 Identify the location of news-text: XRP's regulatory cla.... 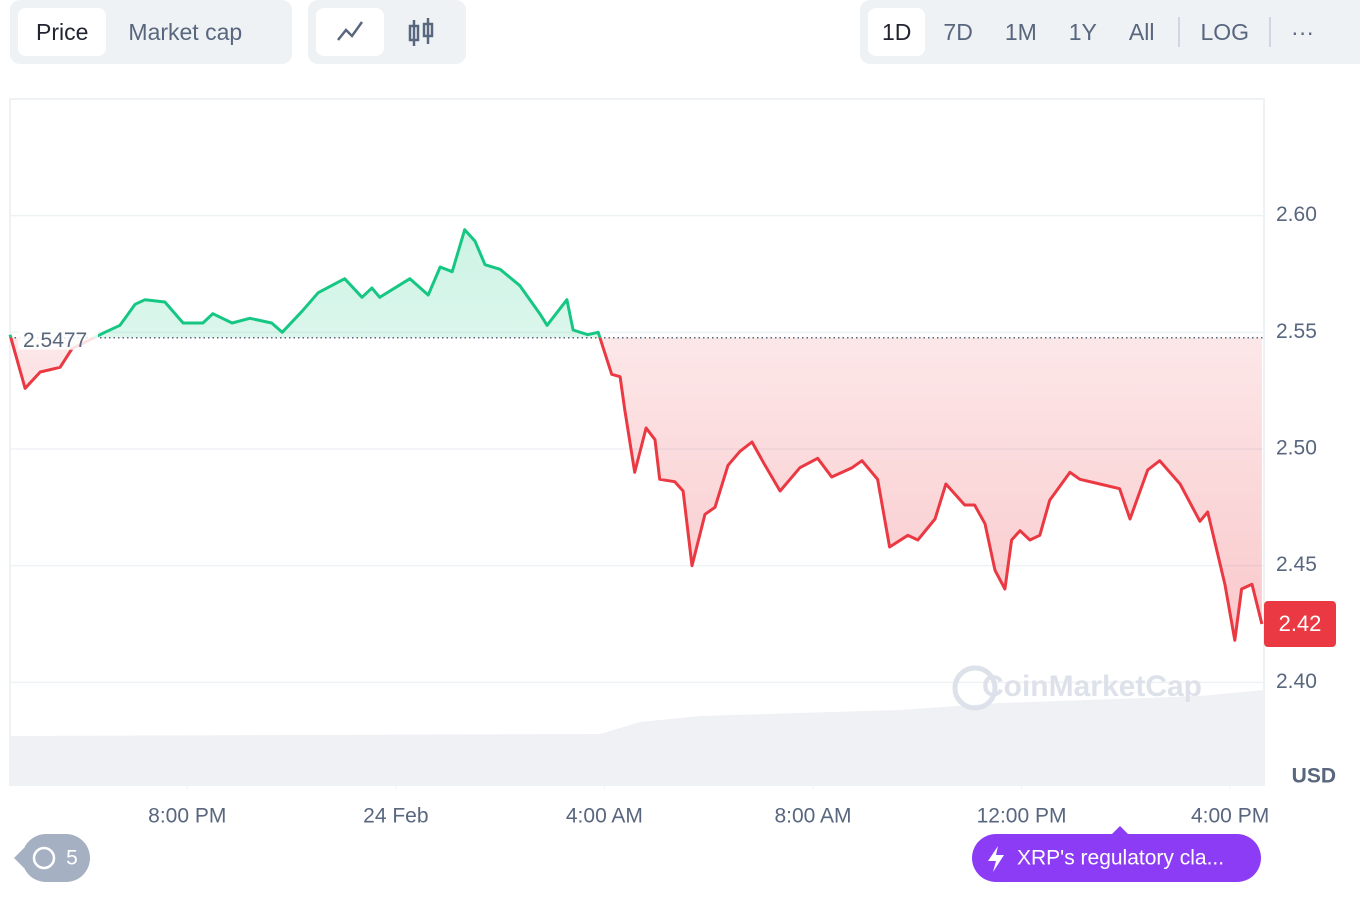
(1120, 858).